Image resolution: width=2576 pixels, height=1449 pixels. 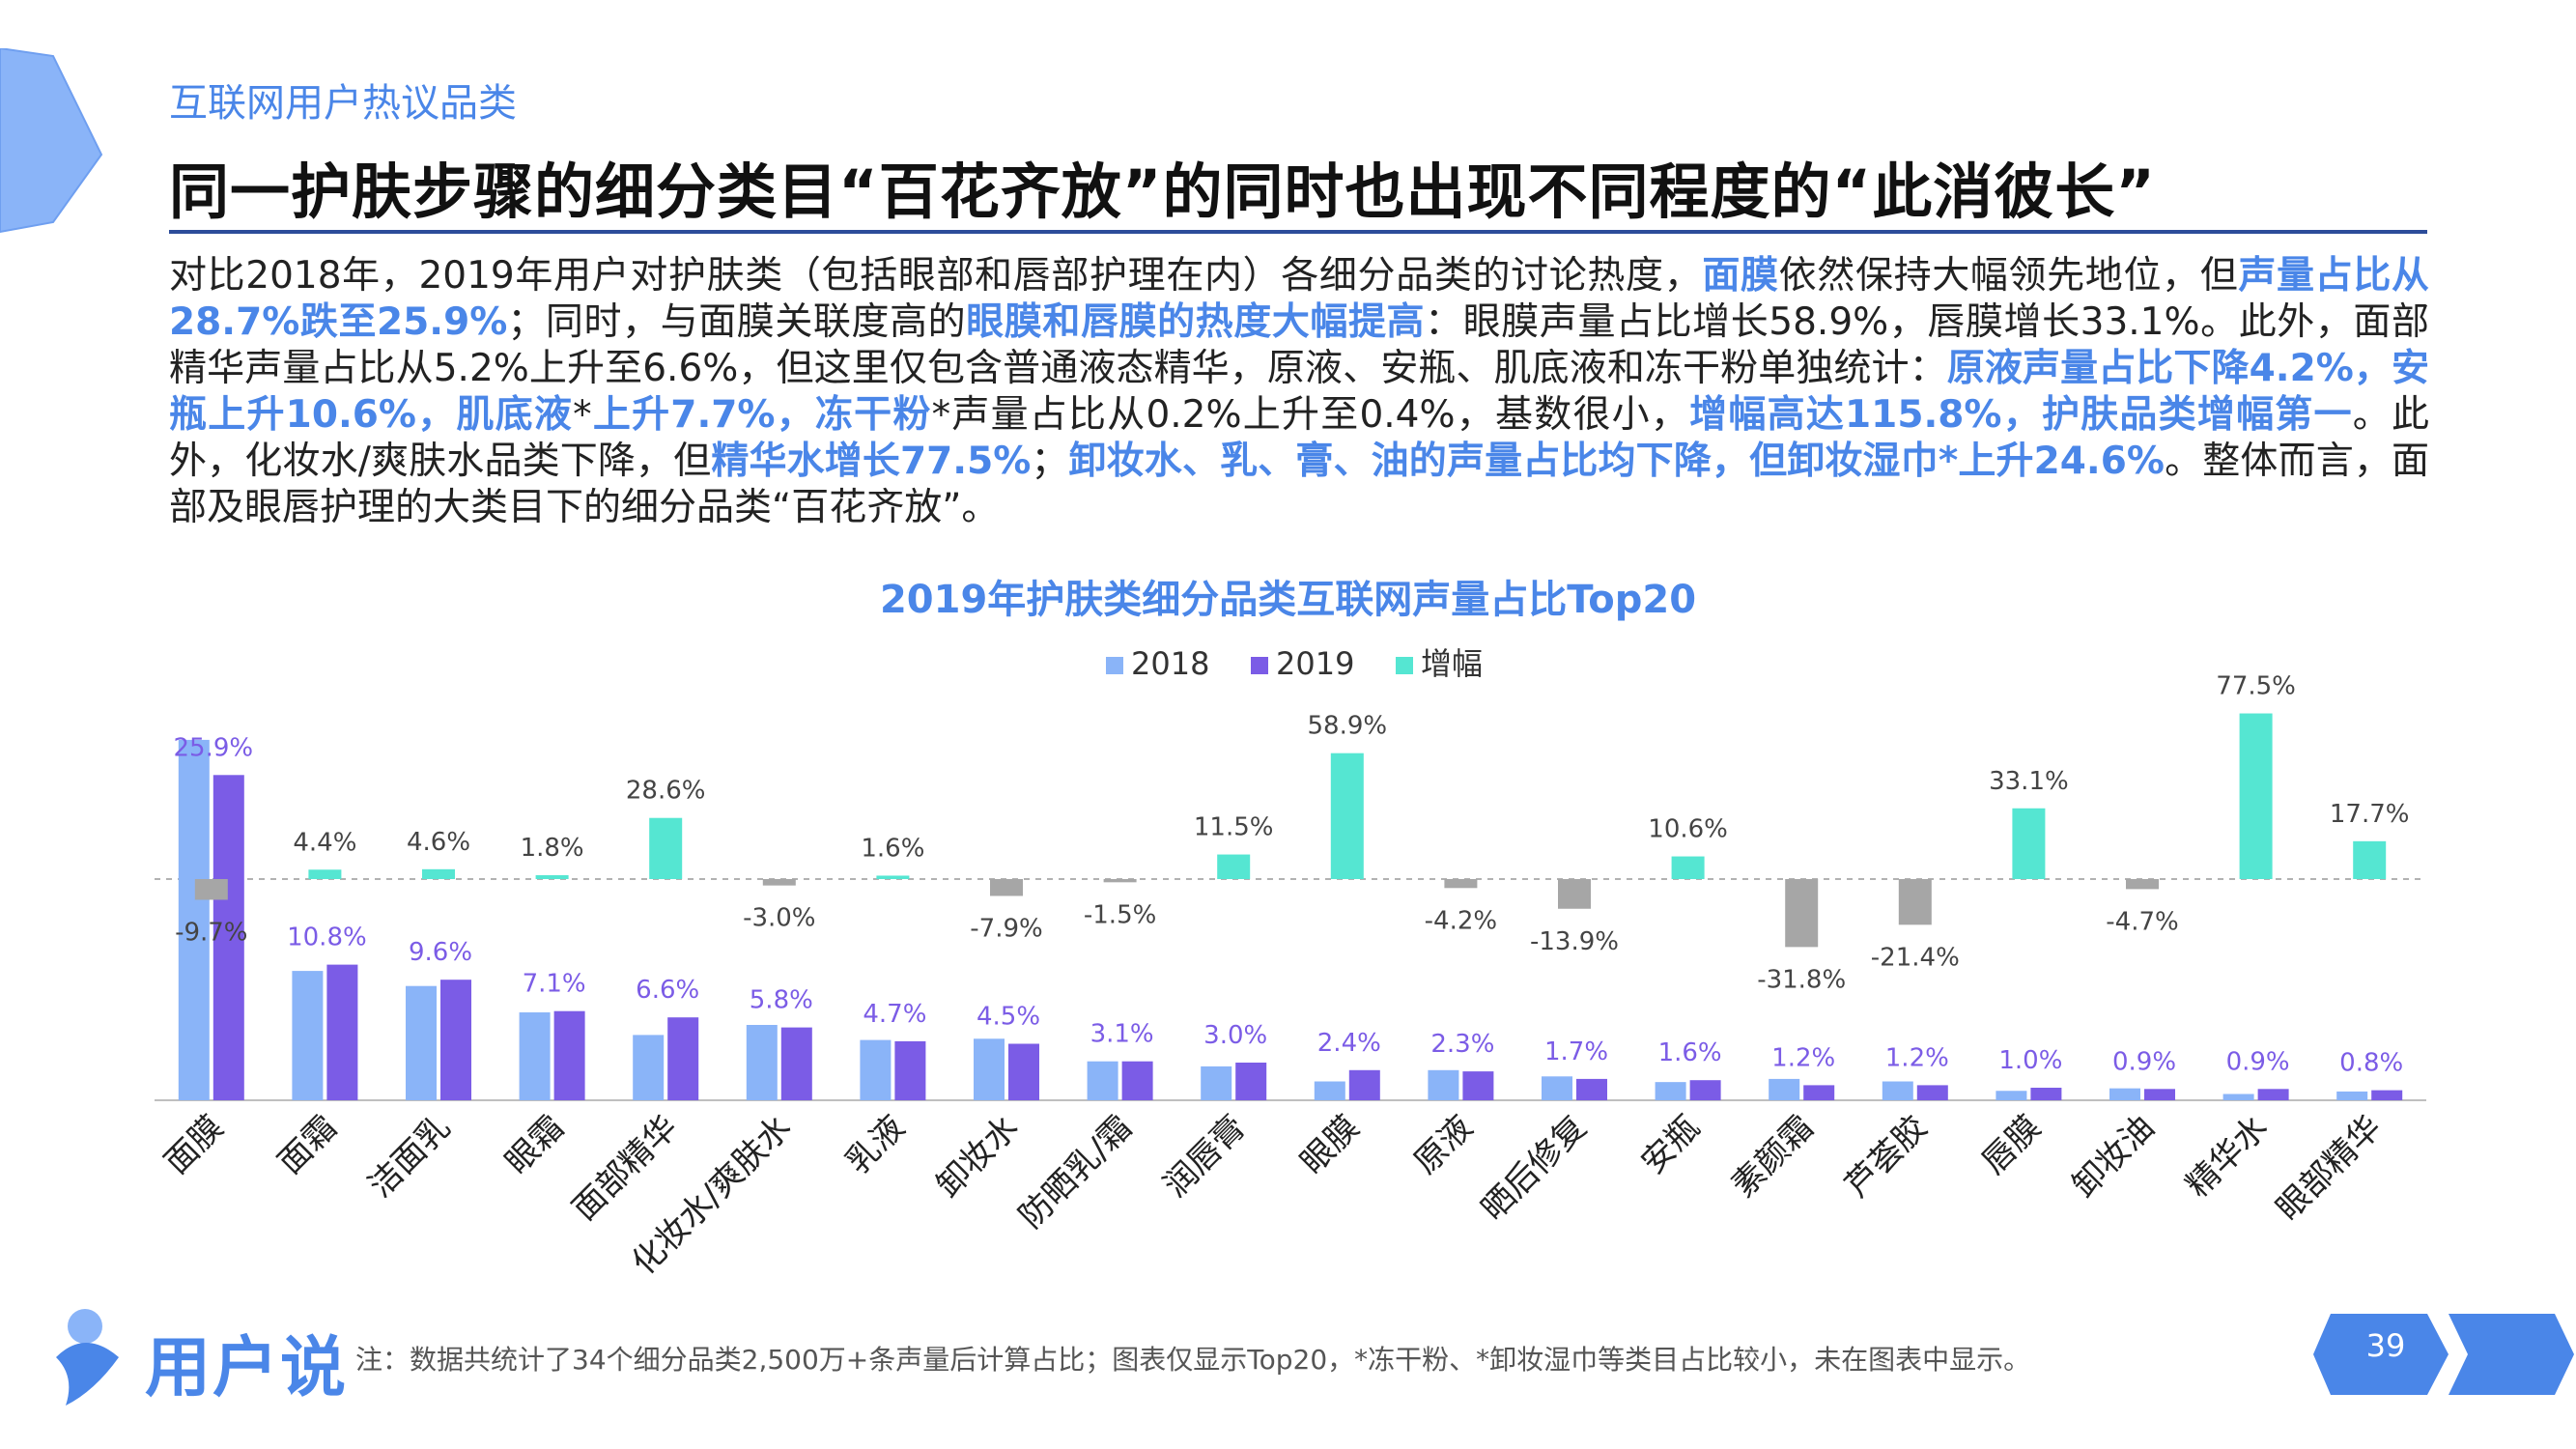 What do you see at coordinates (1461, 920) in the screenshot?
I see `data-label-growth: -4.2%` at bounding box center [1461, 920].